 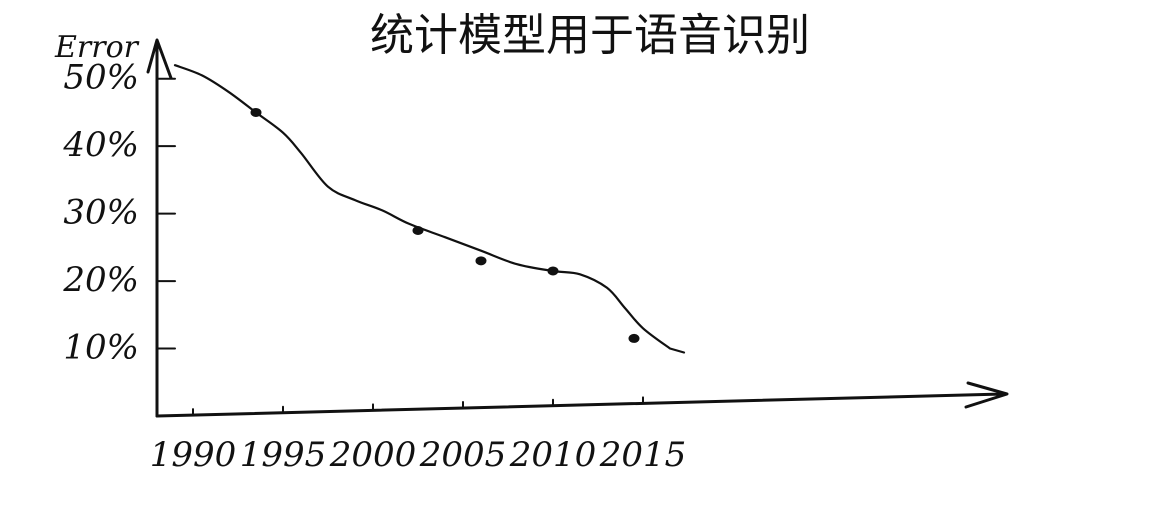 What do you see at coordinates (159, 228) in the screenshot?
I see `y-axis` at bounding box center [159, 228].